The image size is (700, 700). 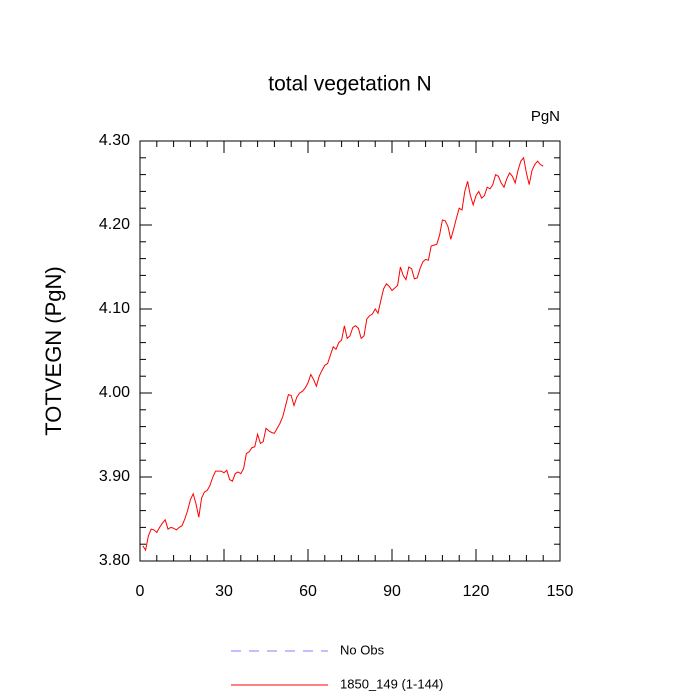 What do you see at coordinates (224, 591) in the screenshot?
I see `x-tick-label: 30` at bounding box center [224, 591].